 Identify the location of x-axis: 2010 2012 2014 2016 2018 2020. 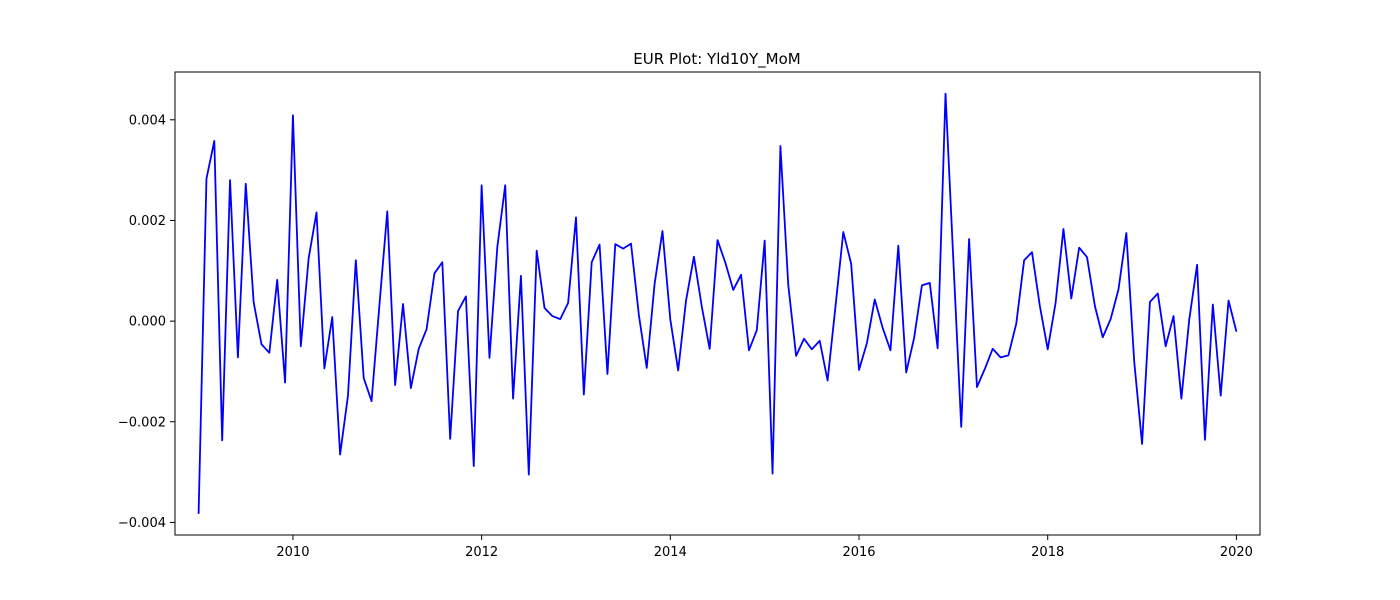
(764, 547).